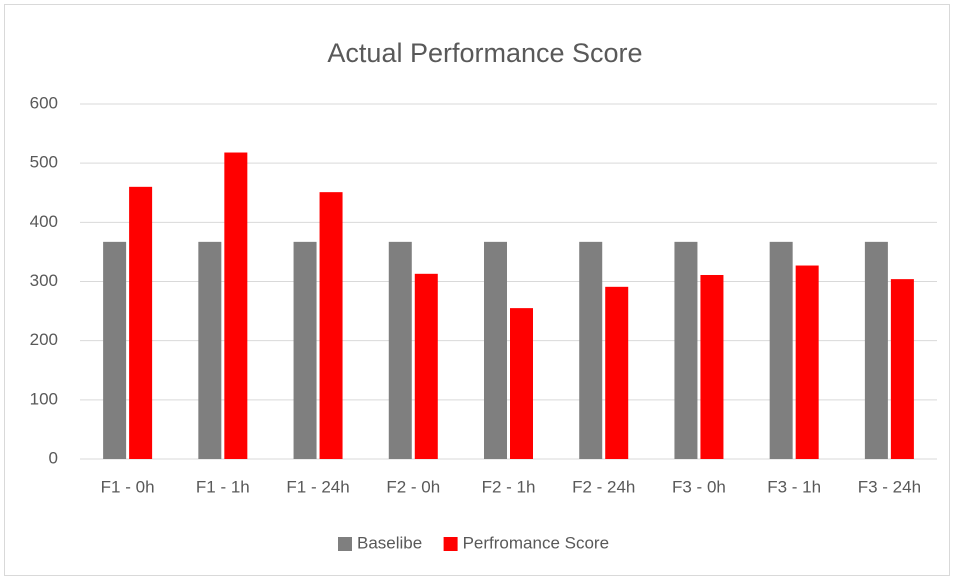 The image size is (955, 585). I want to click on y-tick-label: 500, so click(44, 162).